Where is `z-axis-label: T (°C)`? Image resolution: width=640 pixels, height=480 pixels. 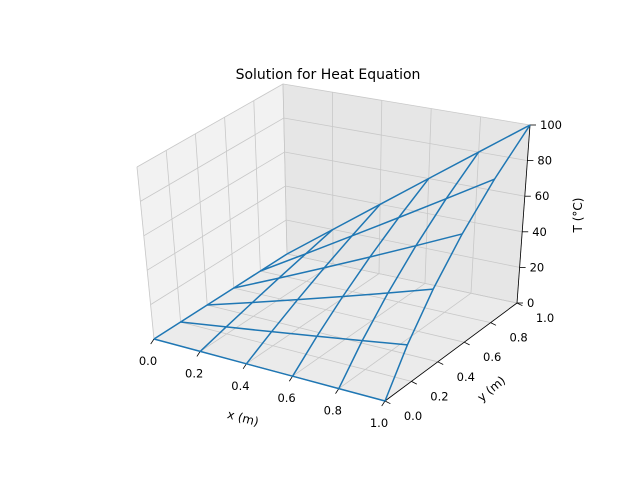
z-axis-label: T (°C) is located at coordinates (578, 216).